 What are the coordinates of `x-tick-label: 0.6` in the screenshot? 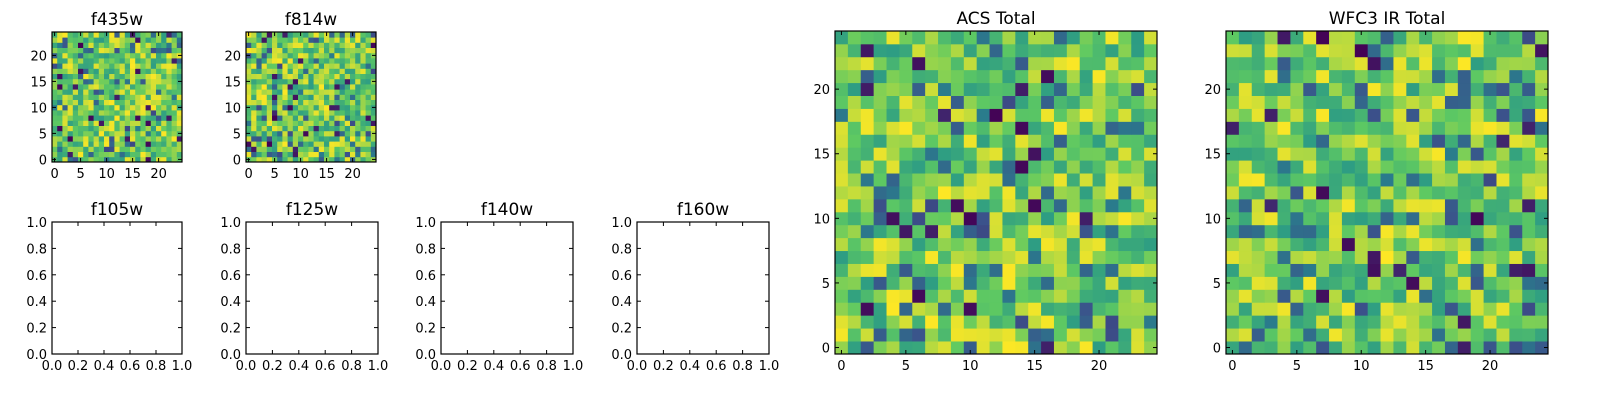 It's located at (520, 366).